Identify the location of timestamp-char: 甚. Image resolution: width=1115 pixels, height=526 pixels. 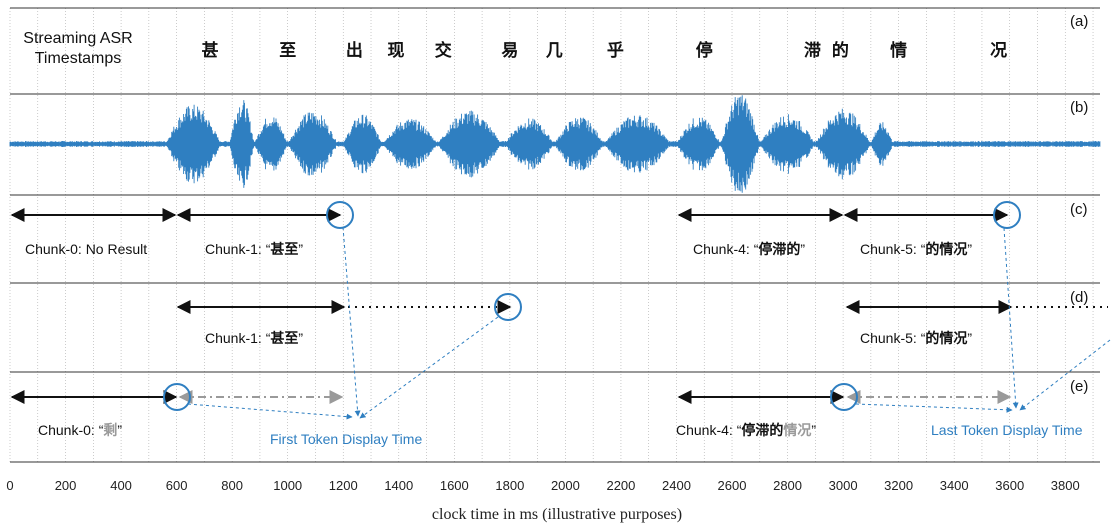
(209, 50).